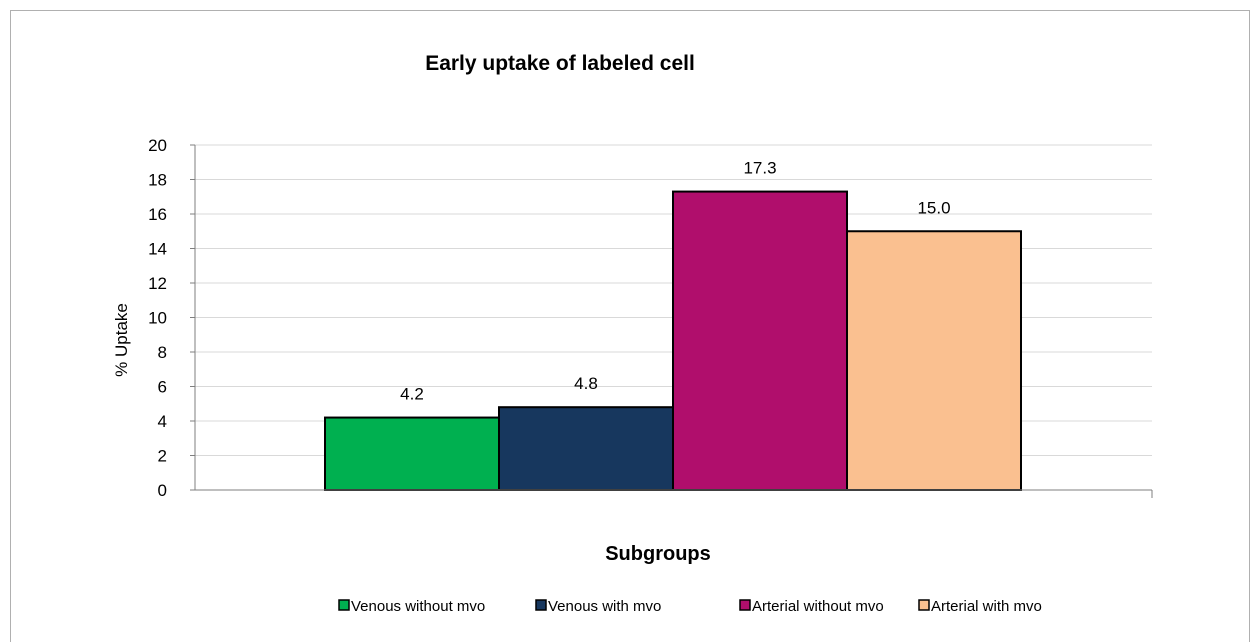 This screenshot has height=643, width=1251. I want to click on legend-label: Venous without mvo, so click(418, 606).